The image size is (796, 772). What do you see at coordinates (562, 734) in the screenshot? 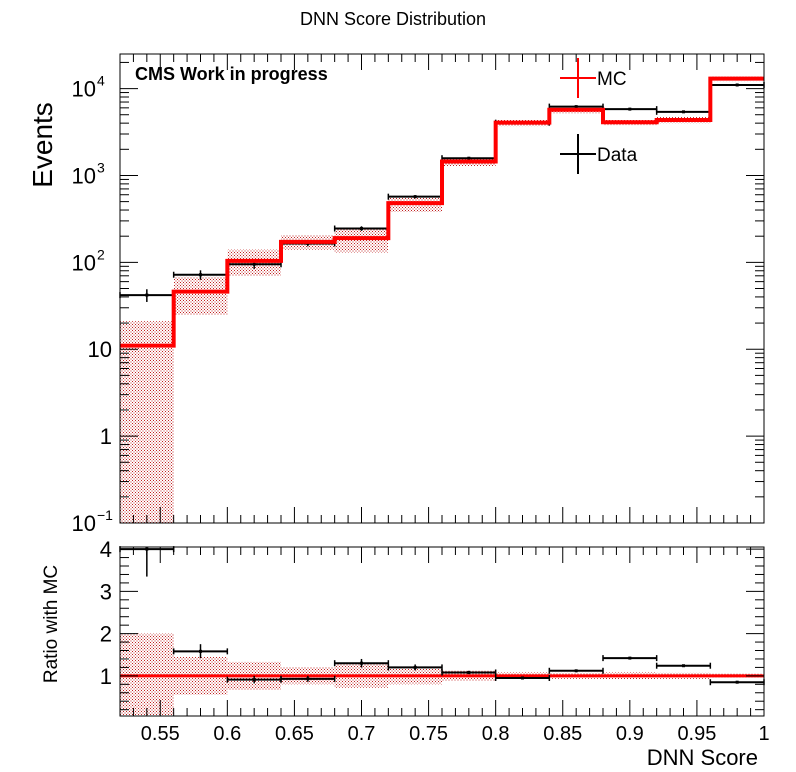
I see `x-tick-label-0.85: 0.85` at bounding box center [562, 734].